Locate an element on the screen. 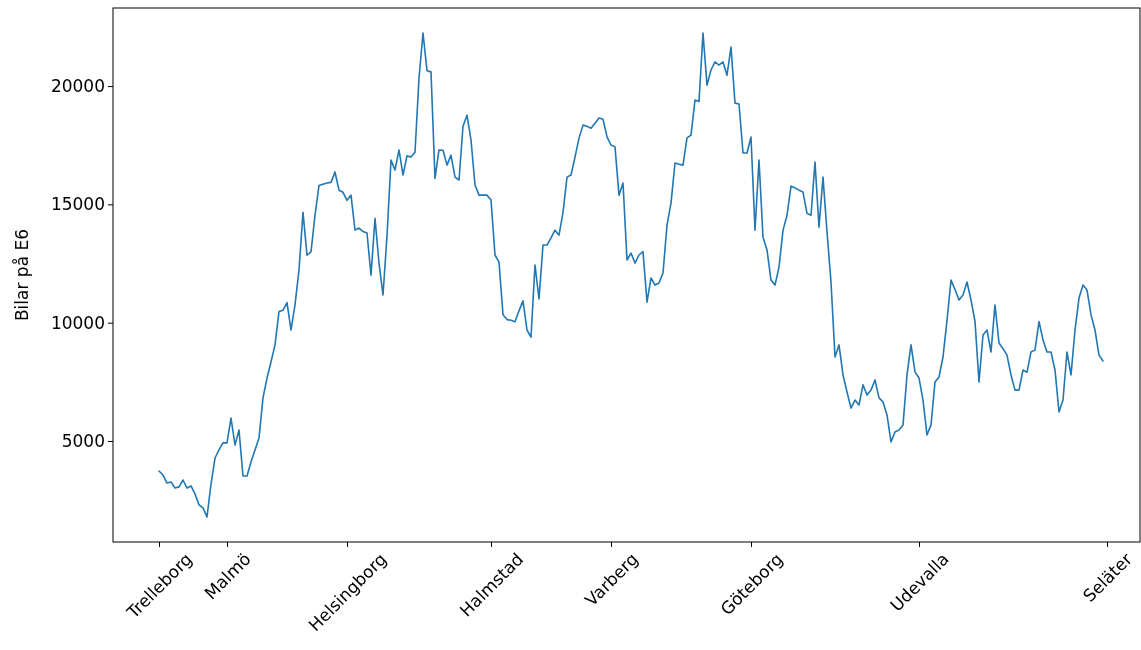 This screenshot has height=650, width=1141. y-axis-title: Bilar på E6 is located at coordinates (22, 275).